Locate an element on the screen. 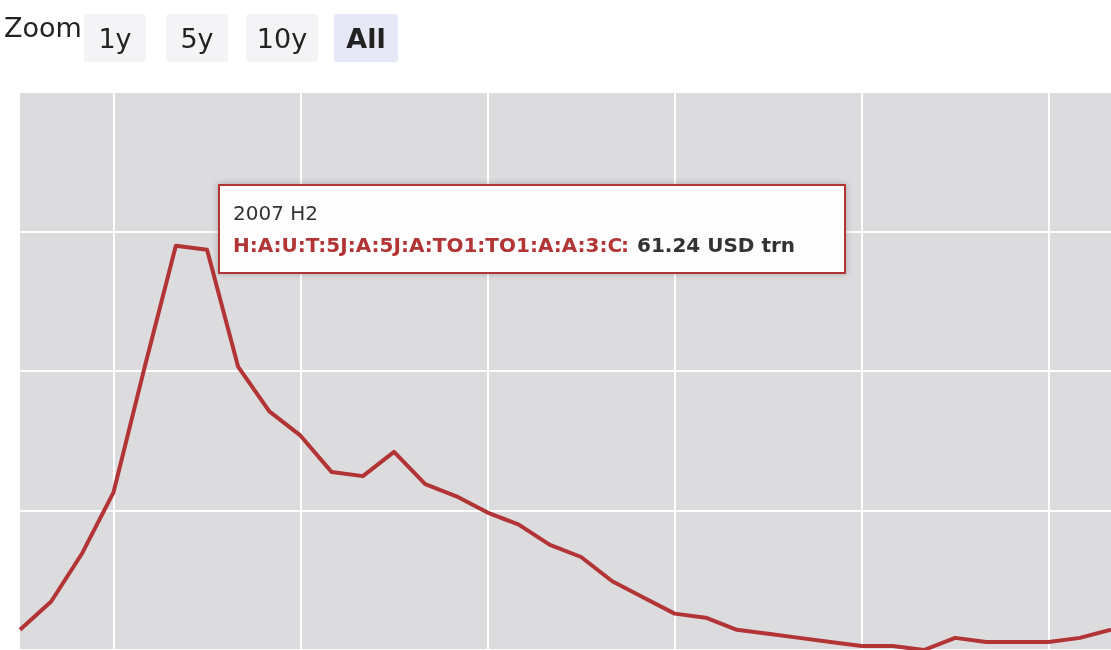  text: 1y is located at coordinates (115, 38).